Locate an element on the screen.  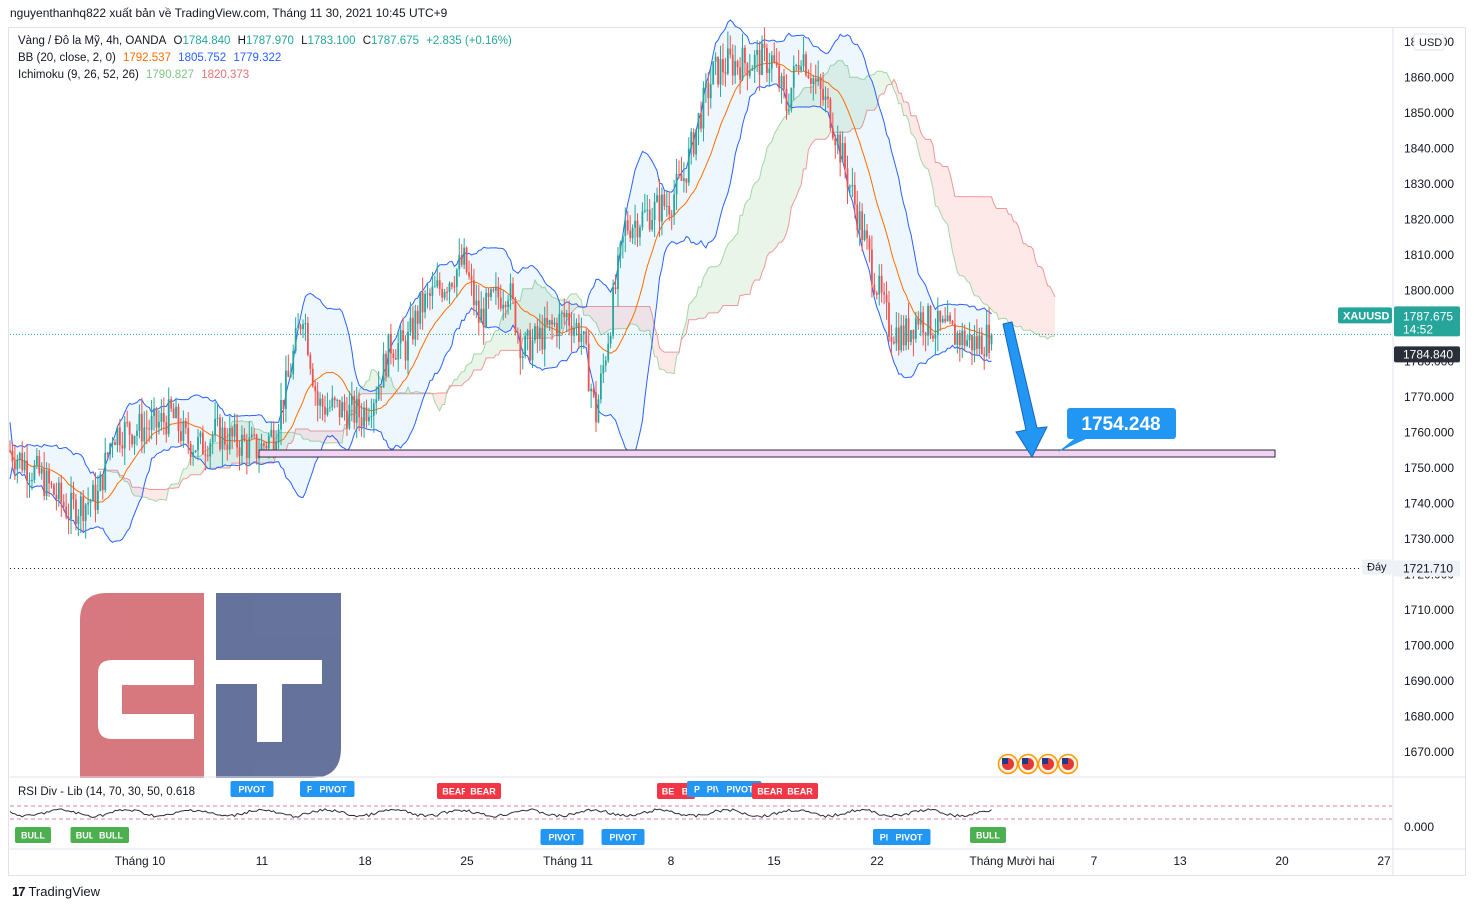
rsi-signal-text: PIVOT is located at coordinates (333, 790).